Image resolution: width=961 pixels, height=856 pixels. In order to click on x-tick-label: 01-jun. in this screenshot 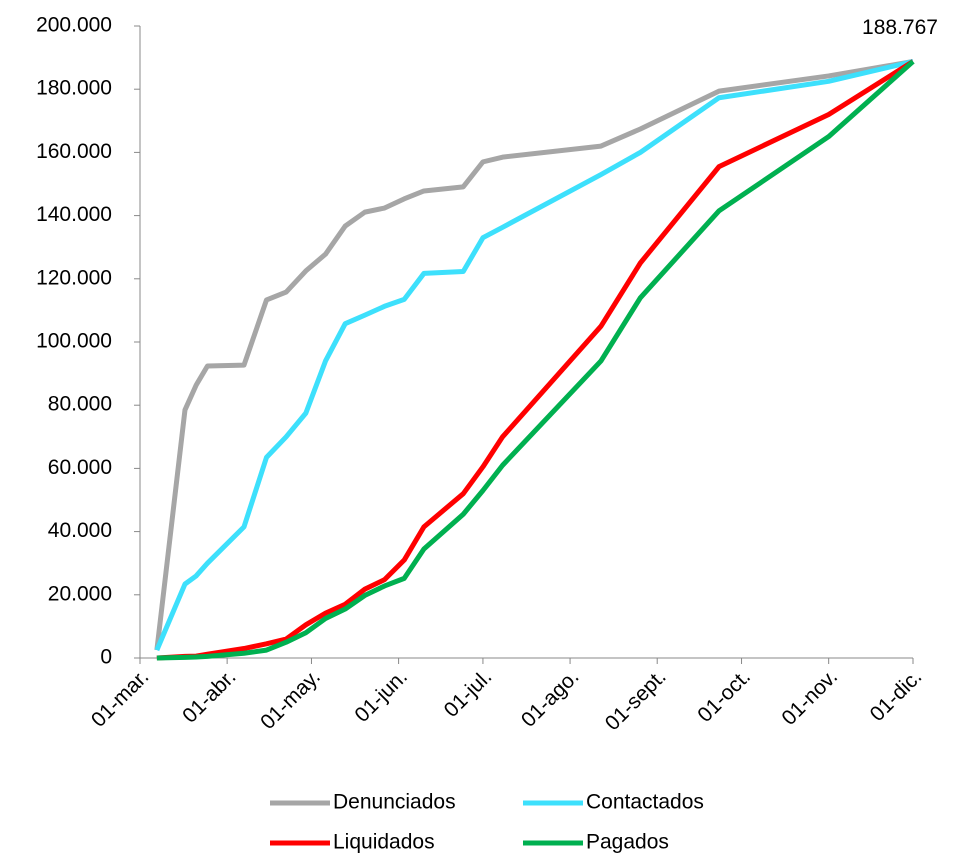, I will do `click(381, 696)`.